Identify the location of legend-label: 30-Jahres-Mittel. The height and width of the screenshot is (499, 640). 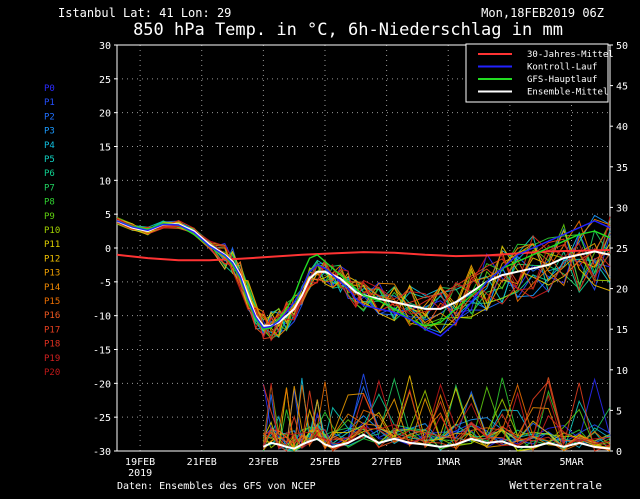
(570, 55).